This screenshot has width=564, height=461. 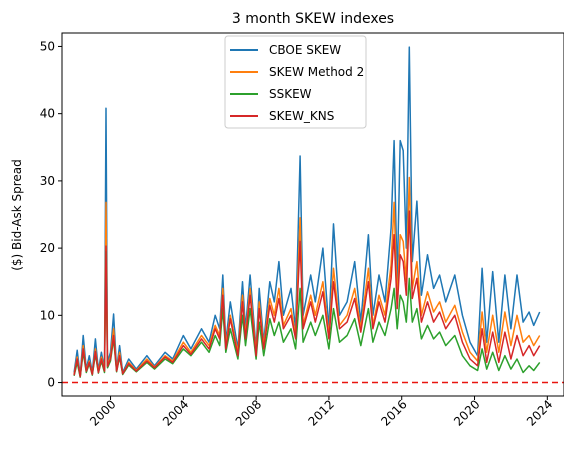 What do you see at coordinates (313, 19) in the screenshot?
I see `chart-title: 3 month SKEW indexes` at bounding box center [313, 19].